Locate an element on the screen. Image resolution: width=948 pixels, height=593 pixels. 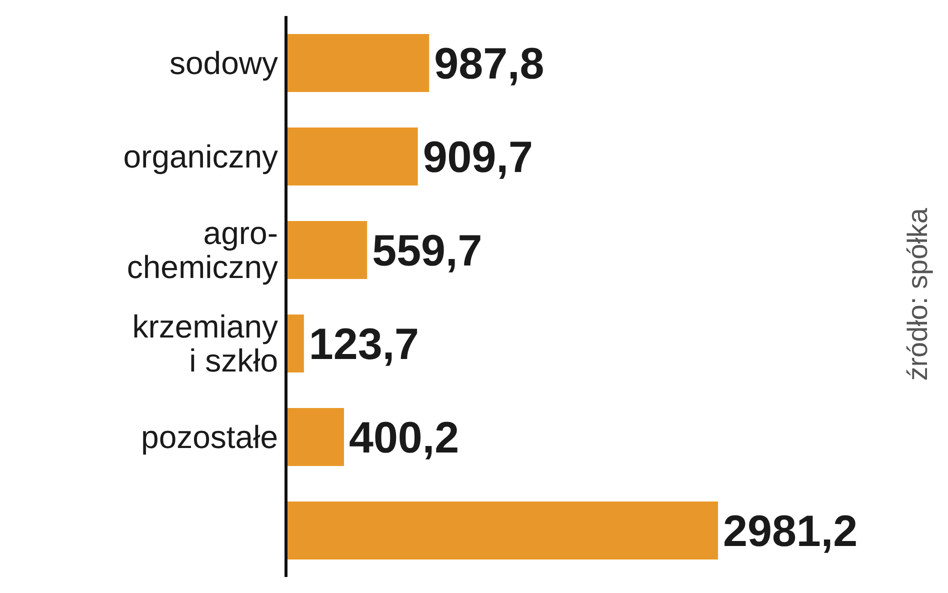
data-label: 987,8 is located at coordinates (489, 64).